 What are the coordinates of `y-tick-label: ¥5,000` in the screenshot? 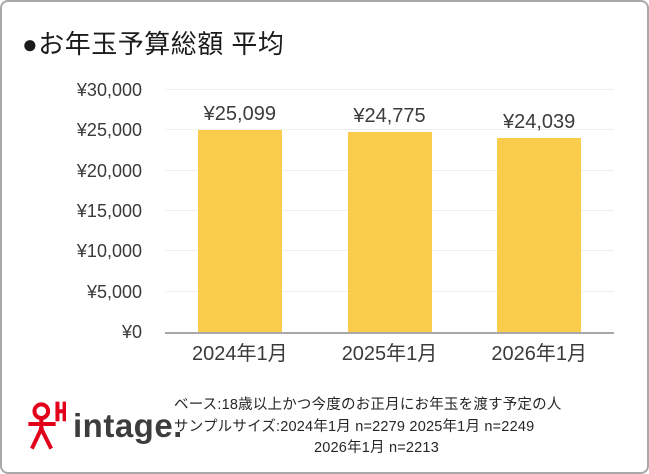 It's located at (114, 291).